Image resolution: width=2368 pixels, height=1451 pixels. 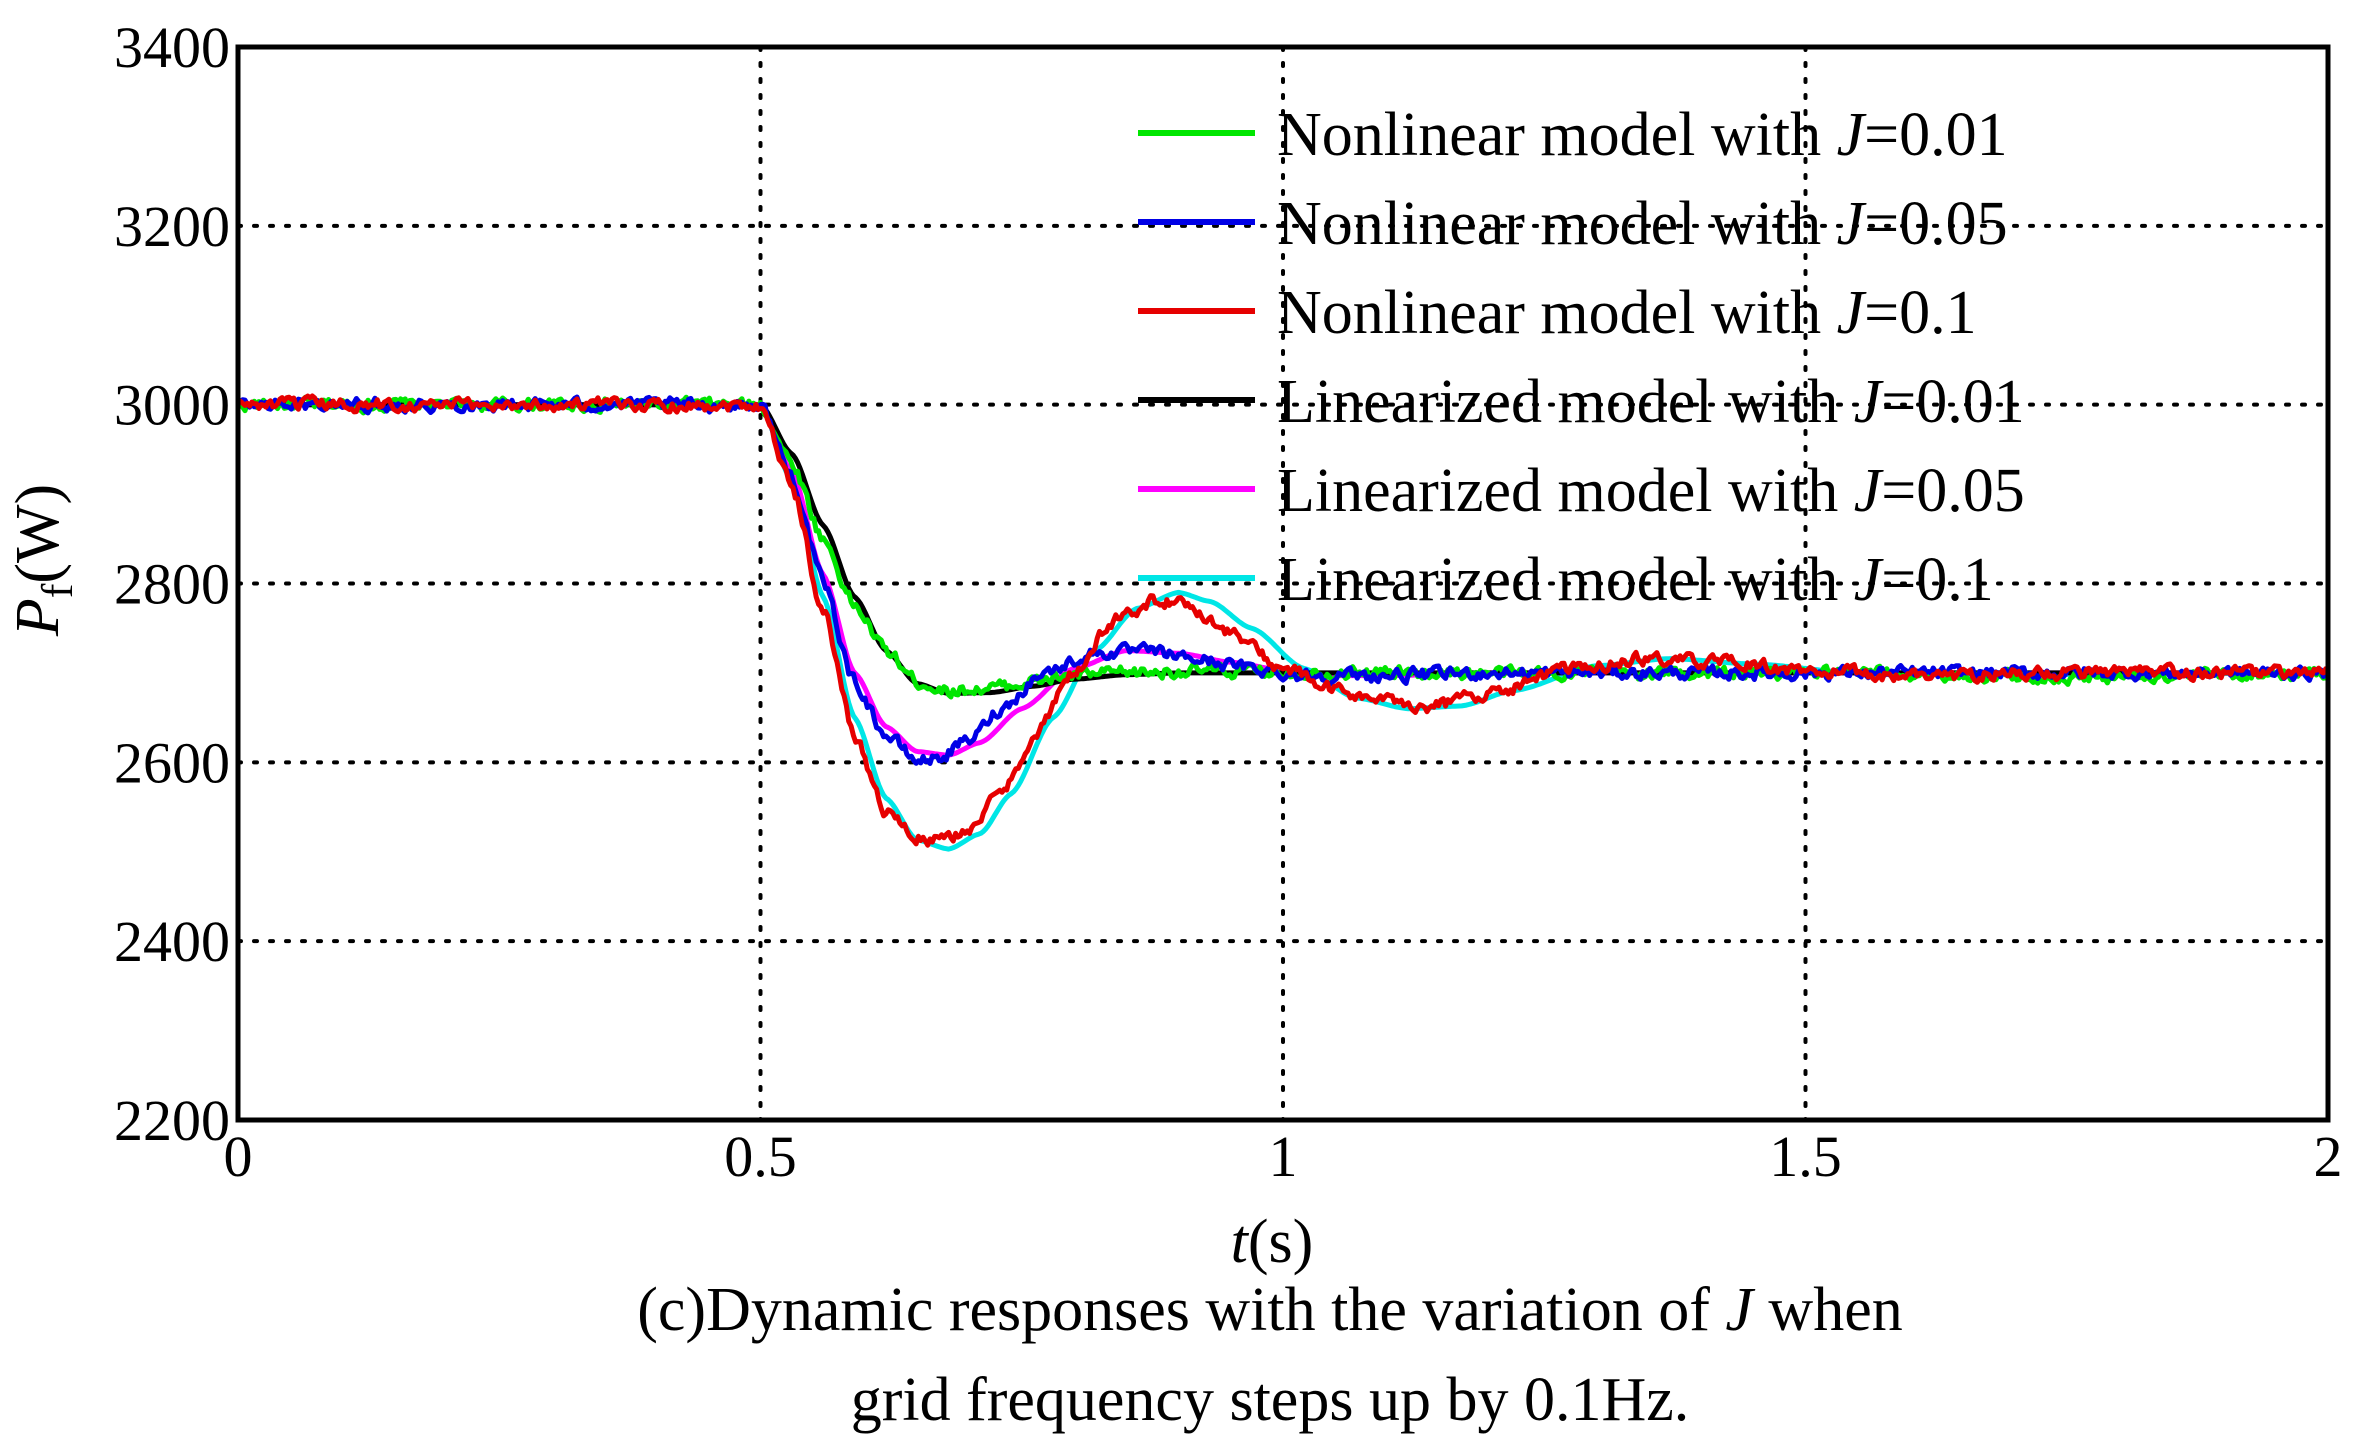 What do you see at coordinates (172, 762) in the screenshot?
I see `y-tick-label: 2600` at bounding box center [172, 762].